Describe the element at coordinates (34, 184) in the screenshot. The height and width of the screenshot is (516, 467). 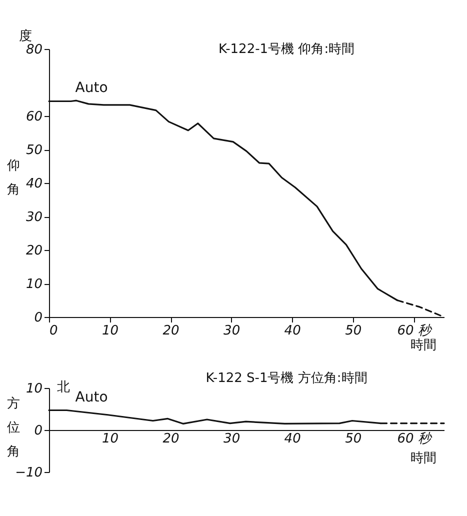
I see `y-tick-label: 40` at that location.